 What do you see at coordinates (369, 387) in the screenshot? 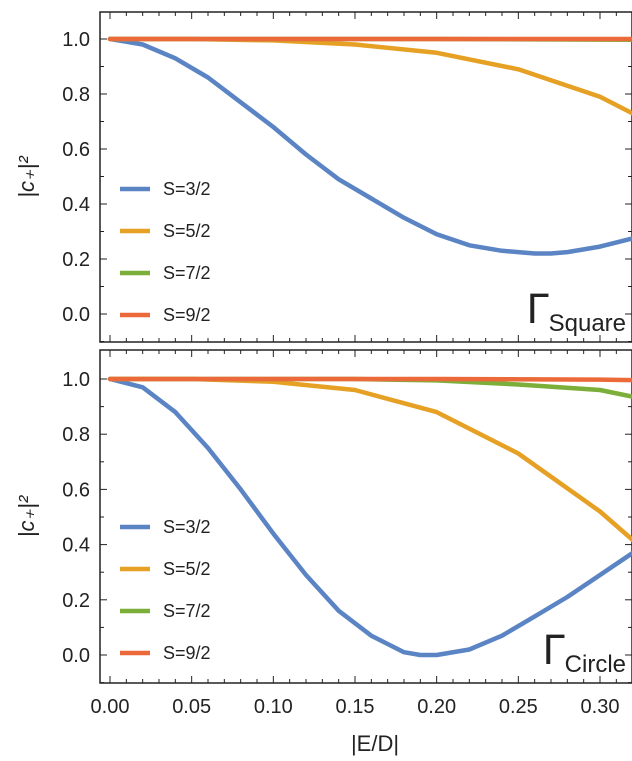
I see `series-line-S=7/2` at bounding box center [369, 387].